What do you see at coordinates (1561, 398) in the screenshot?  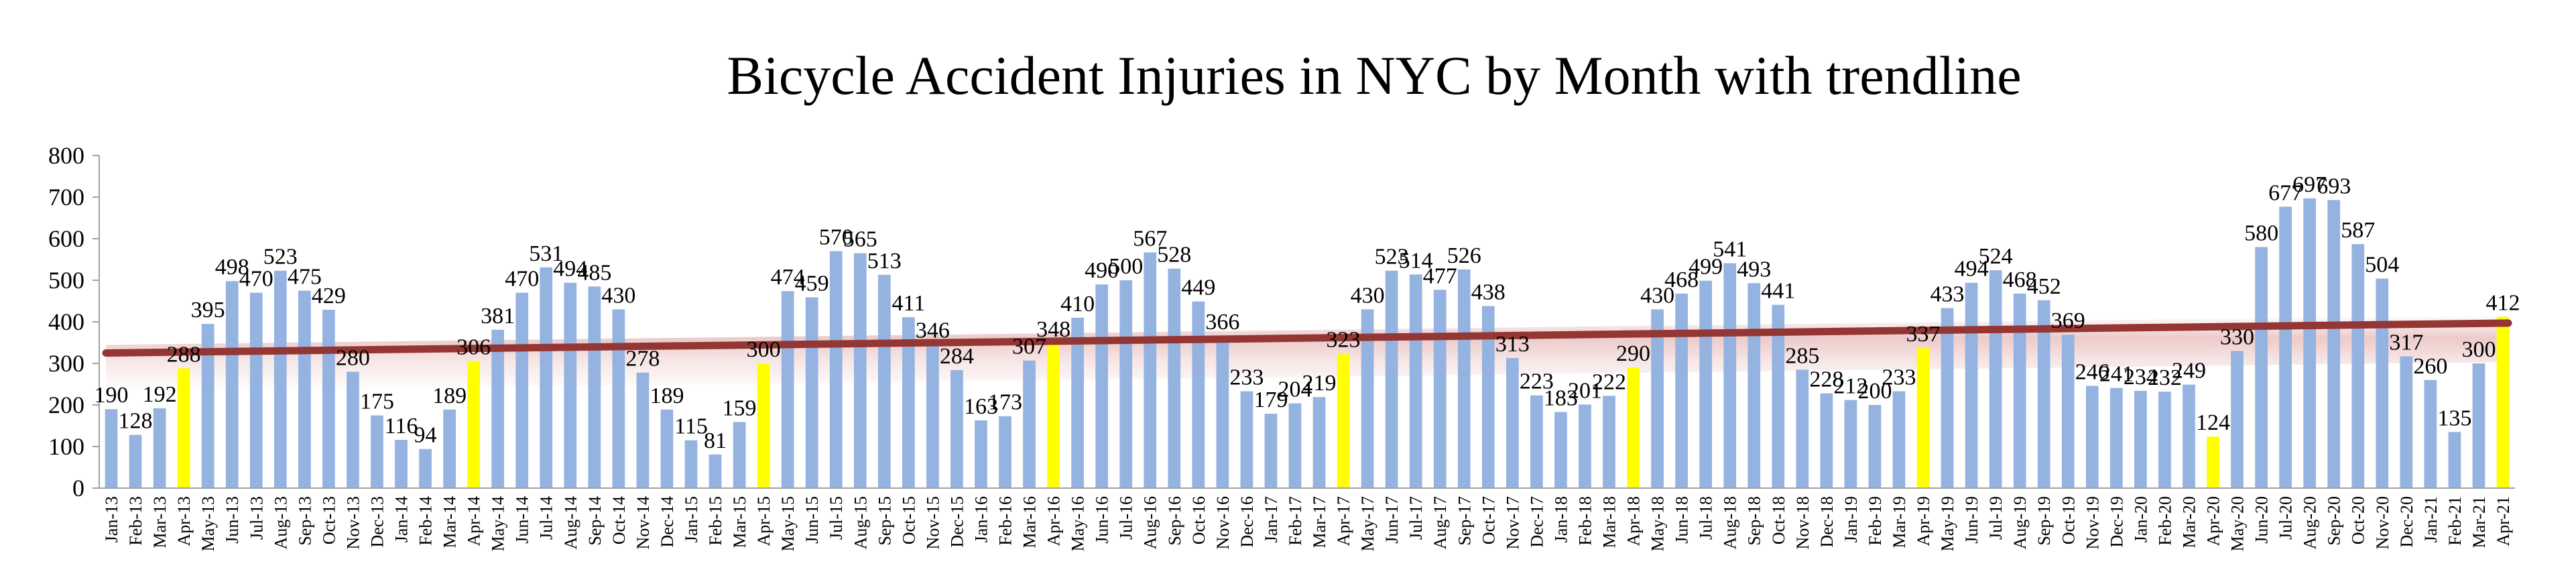 I see `data-label: 183` at bounding box center [1561, 398].